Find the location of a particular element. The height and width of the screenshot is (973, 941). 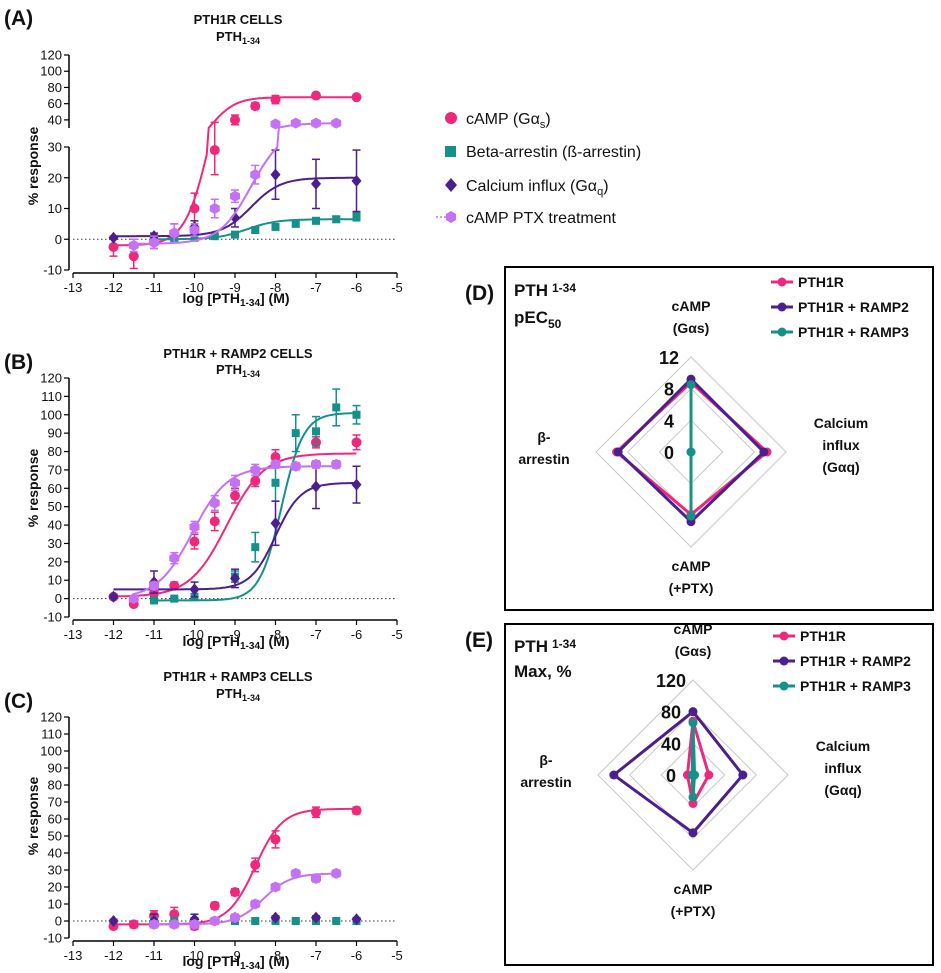

panel-label-b: (B) is located at coordinates (18, 362).